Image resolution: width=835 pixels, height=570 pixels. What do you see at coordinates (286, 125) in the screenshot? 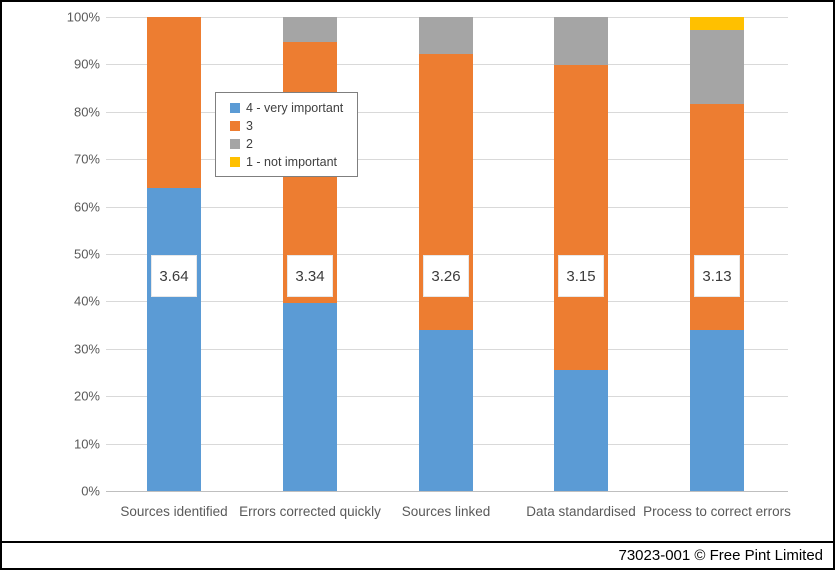
I see `legend-item: 3` at bounding box center [286, 125].